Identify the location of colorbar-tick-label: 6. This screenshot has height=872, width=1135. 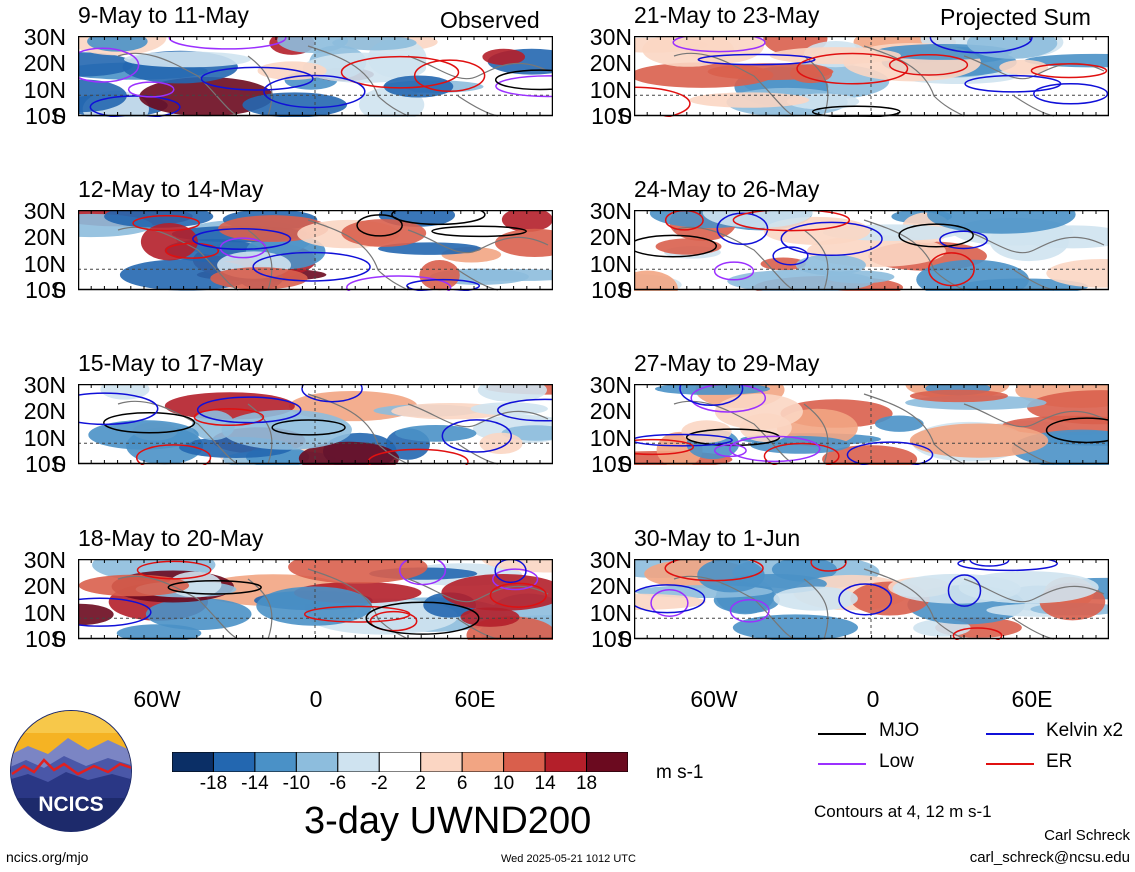
(462, 783).